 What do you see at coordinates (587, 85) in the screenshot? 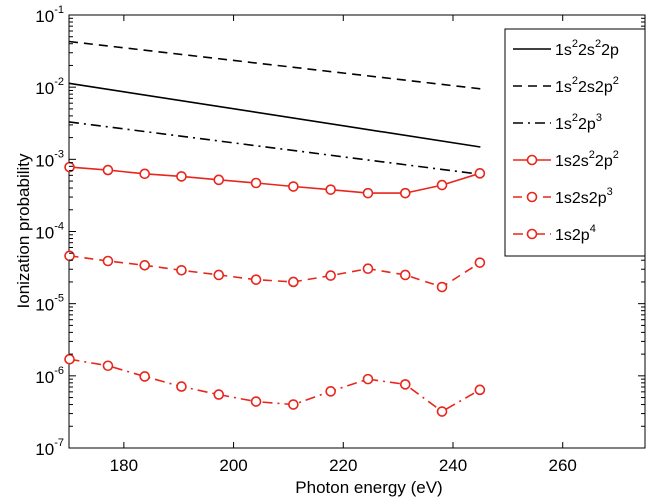
I see `legend-label: 1s22s2p2` at bounding box center [587, 85].